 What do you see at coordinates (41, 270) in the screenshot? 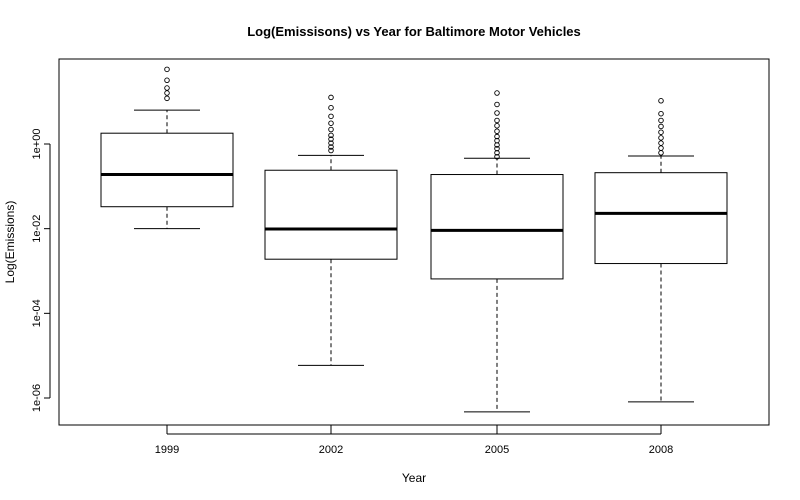
I see `y-axis: 1e+00 1e-02 1e-04 1e-06` at bounding box center [41, 270].